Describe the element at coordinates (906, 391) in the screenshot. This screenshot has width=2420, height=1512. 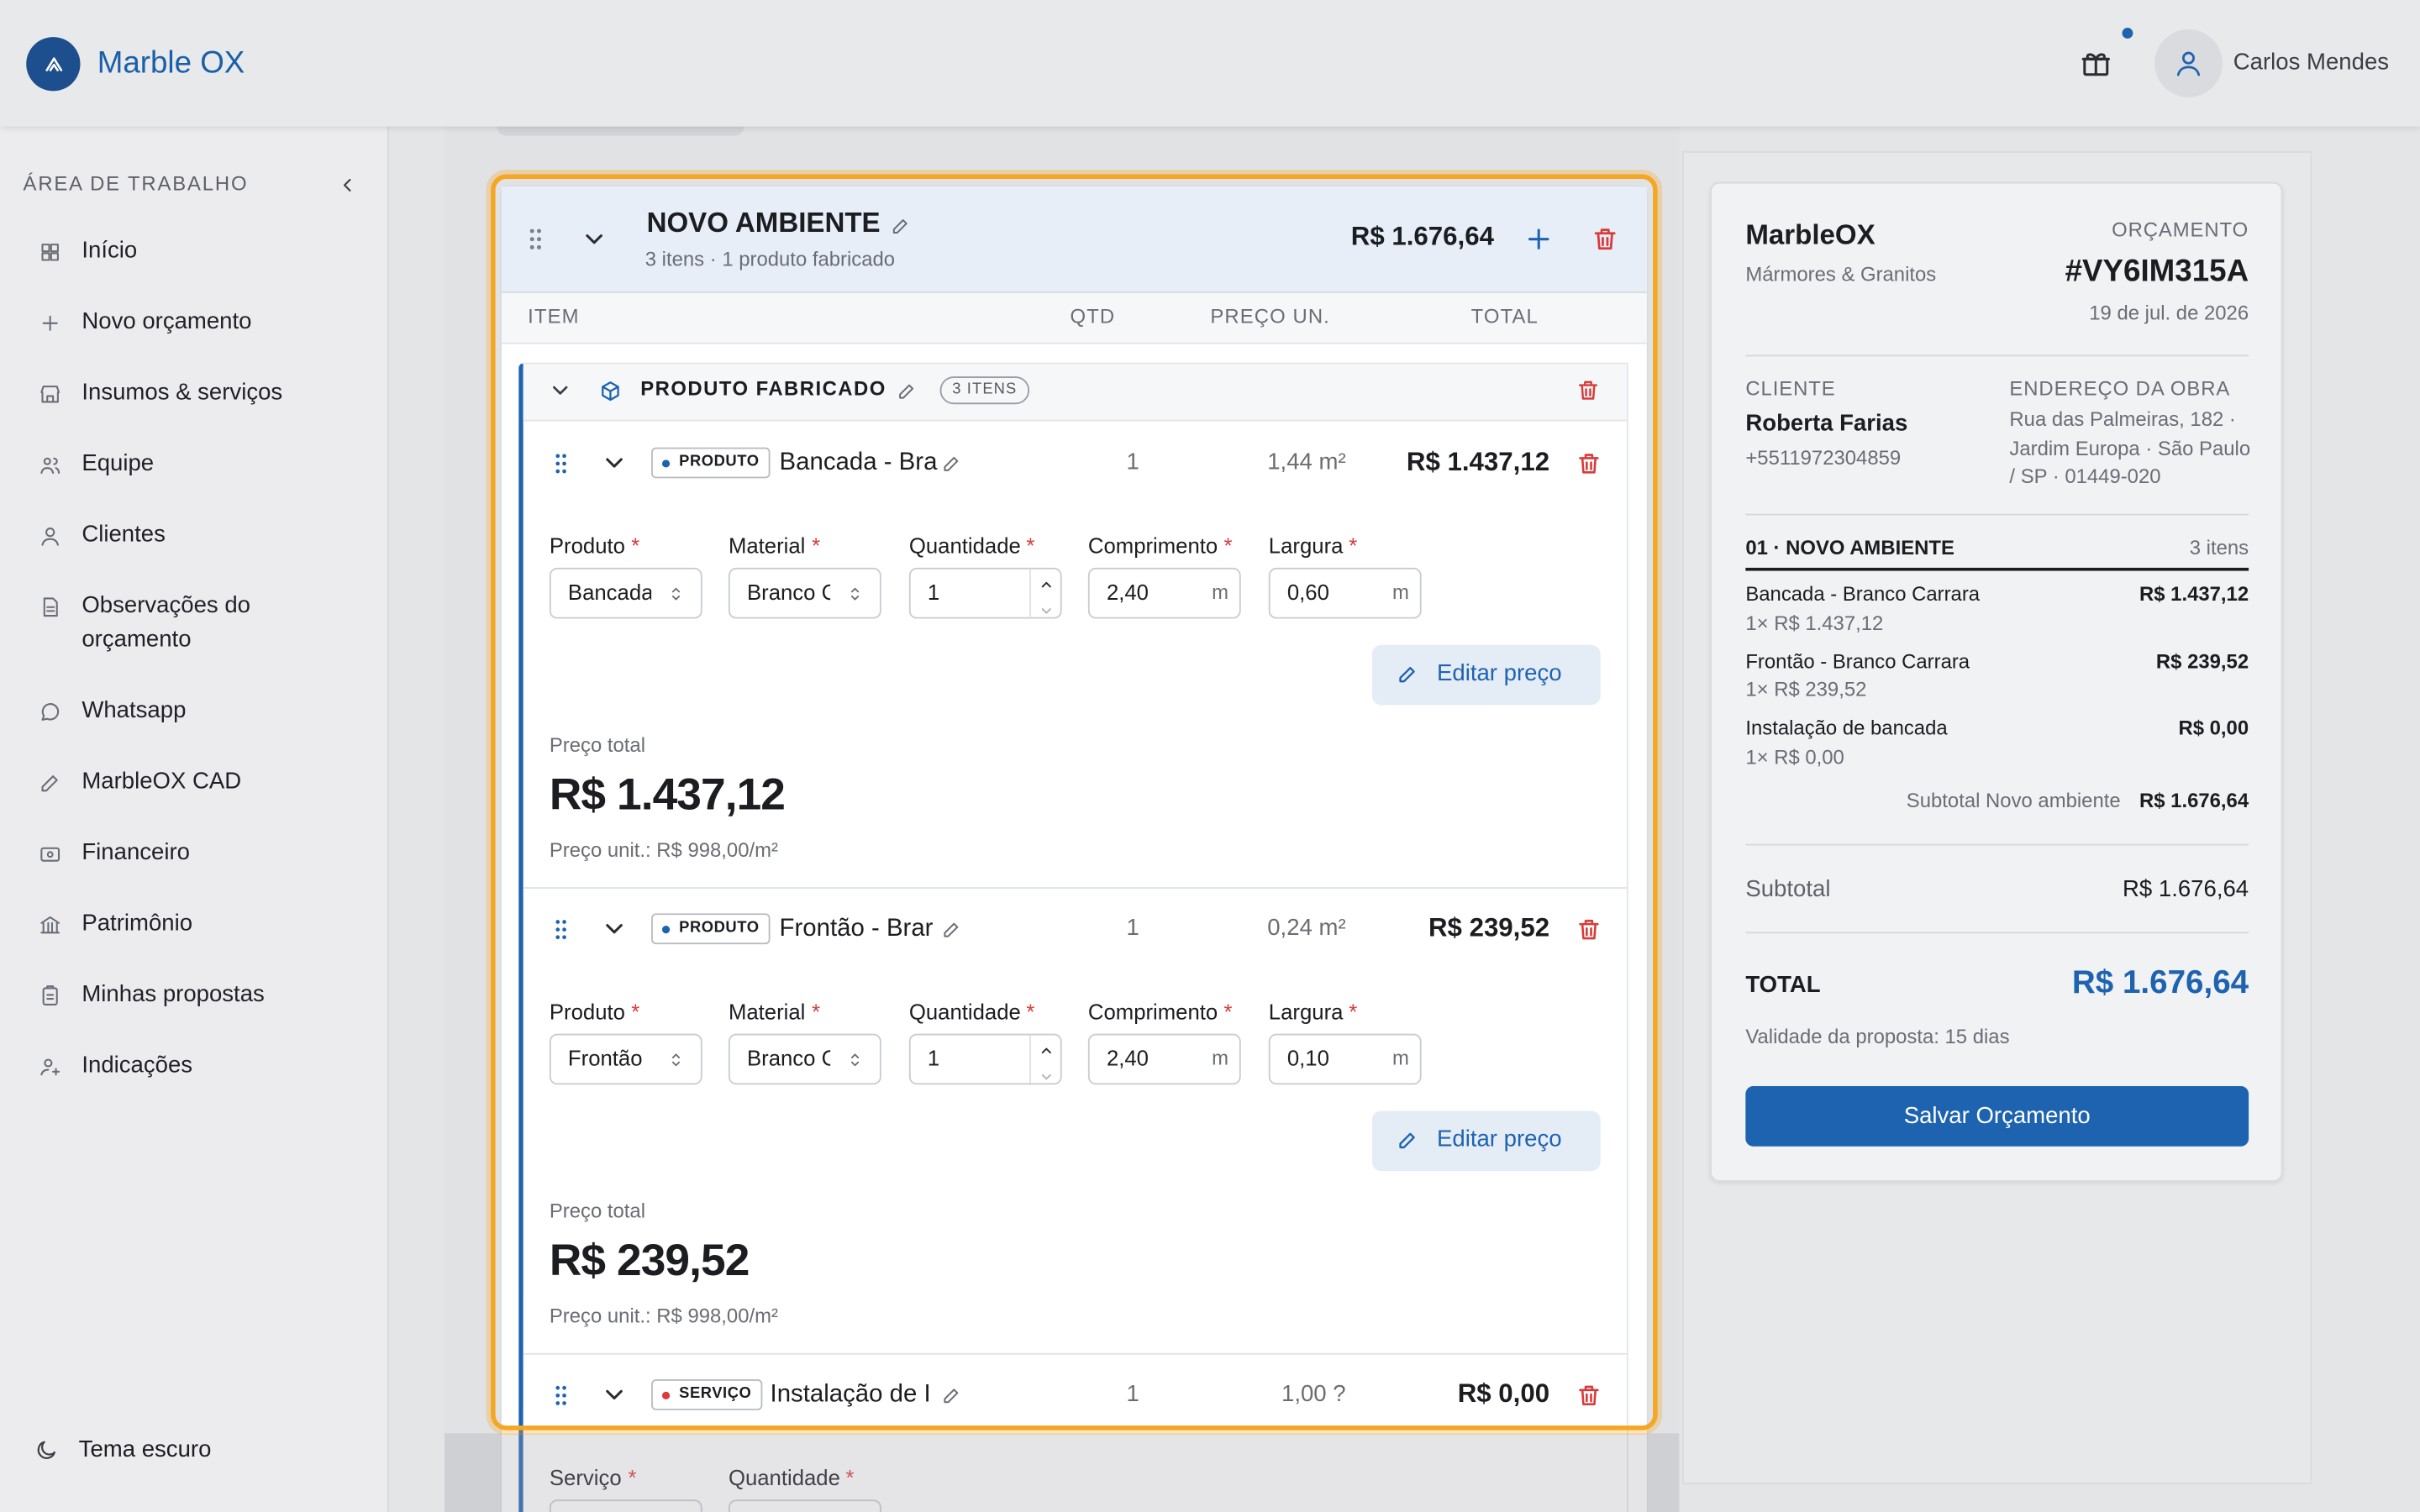
I see `edit-group` at that location.